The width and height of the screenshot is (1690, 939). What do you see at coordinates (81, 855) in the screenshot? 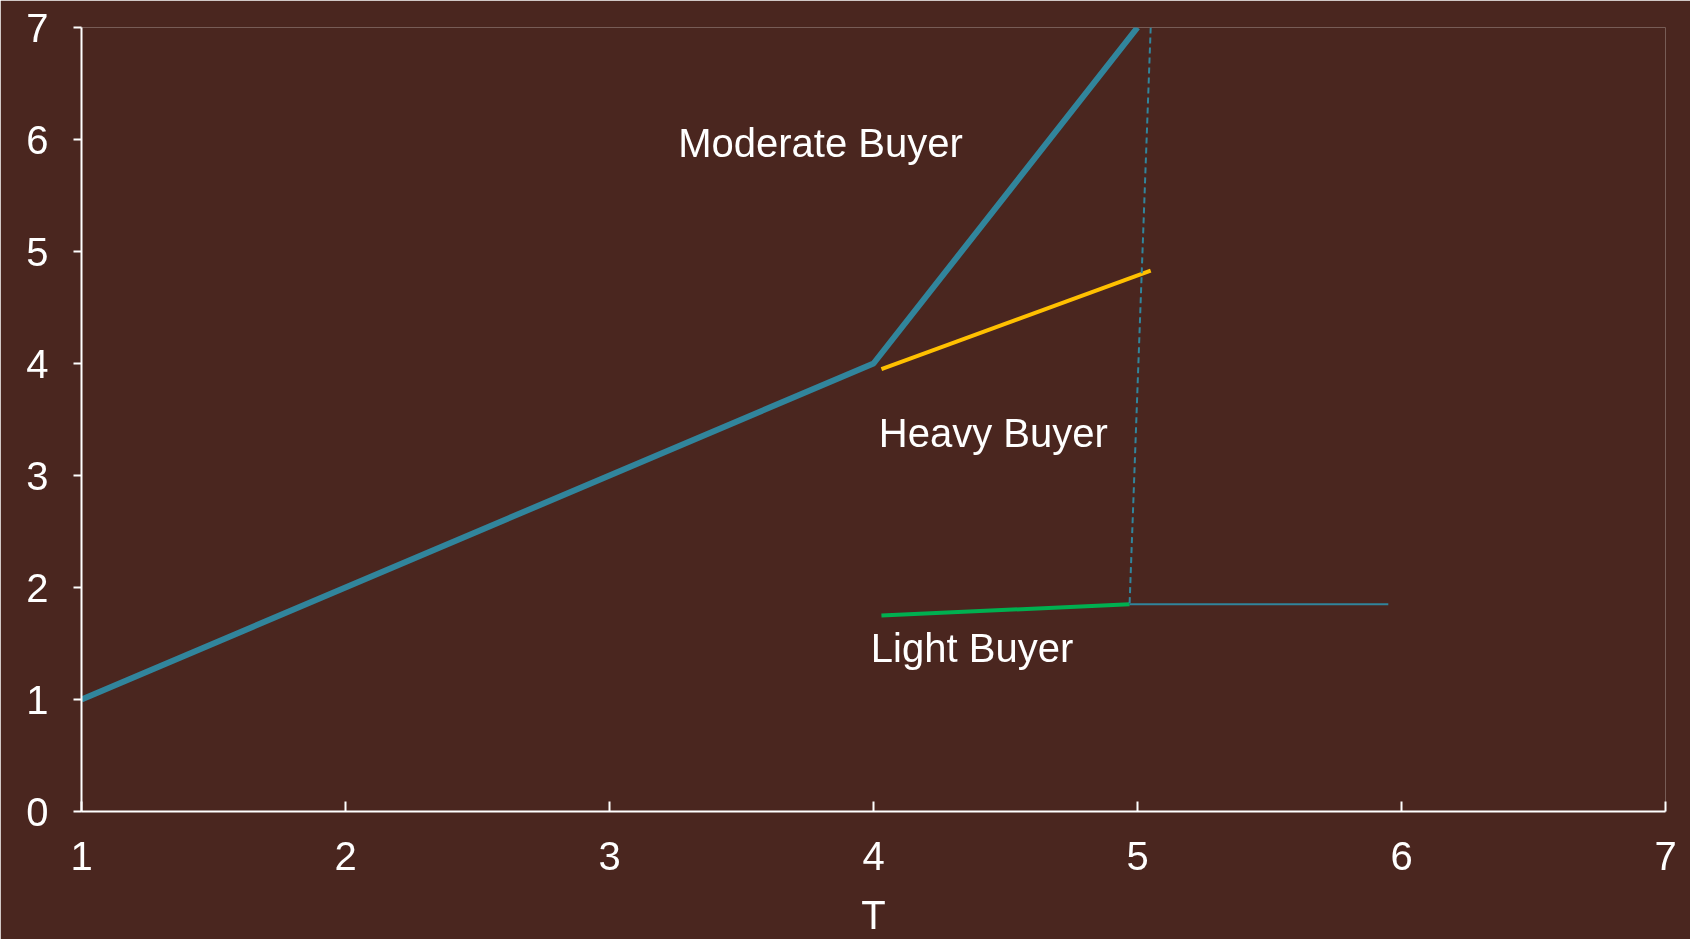
I see `x-tick-label: 1` at bounding box center [81, 855].